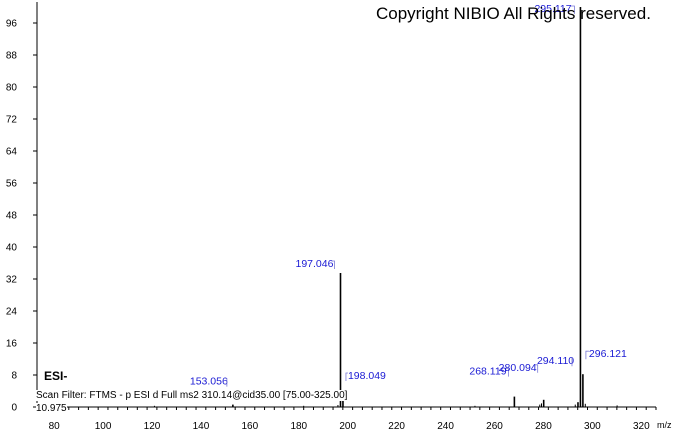 The height and width of the screenshot is (434, 674). What do you see at coordinates (103, 426) in the screenshot?
I see `x-tick-label: 100` at bounding box center [103, 426].